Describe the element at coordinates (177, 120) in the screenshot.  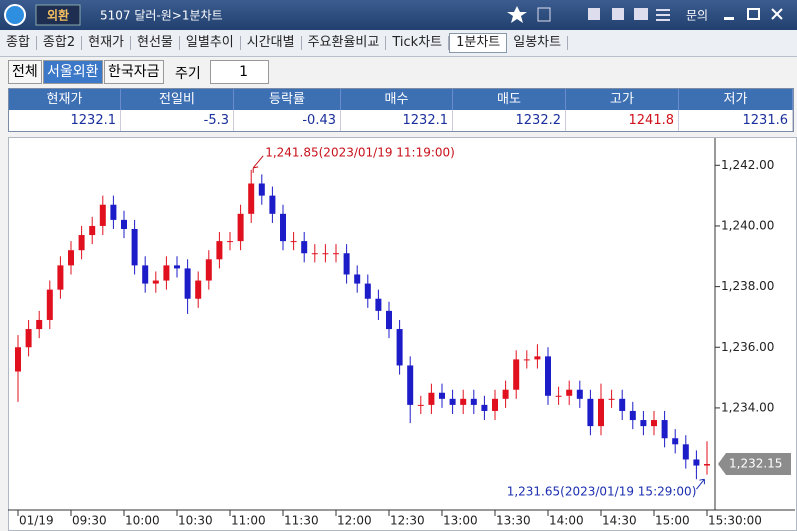
I see `cell-value: -5.3` at that location.